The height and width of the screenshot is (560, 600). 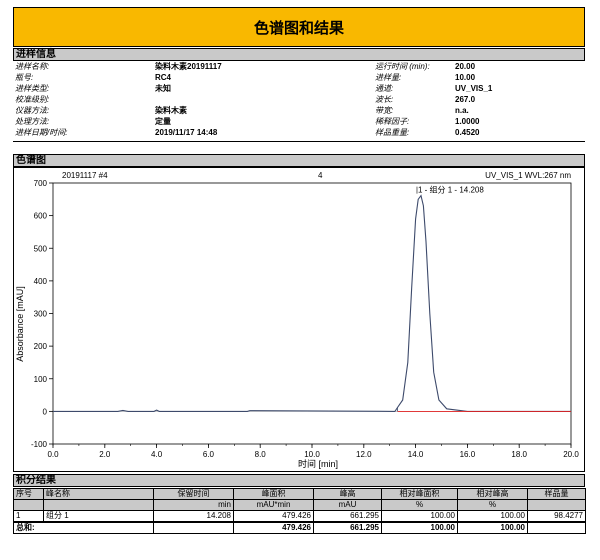 I want to click on results-header-row: 序号 峰名称 保留时间 峰面积 峰高 相对峰面积 相对峰高 样品量, so click(x=299, y=494).